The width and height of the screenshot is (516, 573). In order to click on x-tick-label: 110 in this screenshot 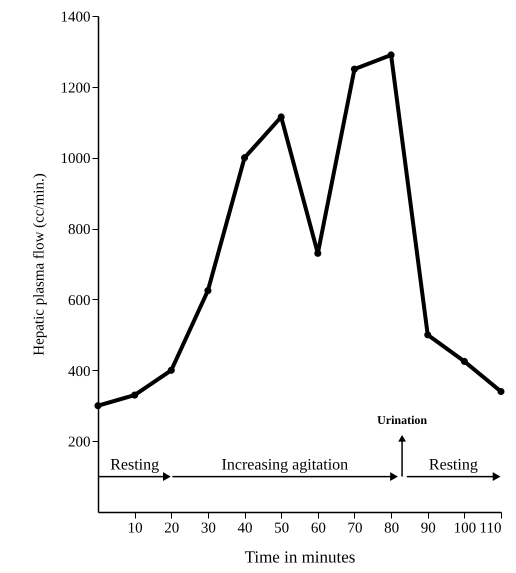, I will do `click(491, 528)`.